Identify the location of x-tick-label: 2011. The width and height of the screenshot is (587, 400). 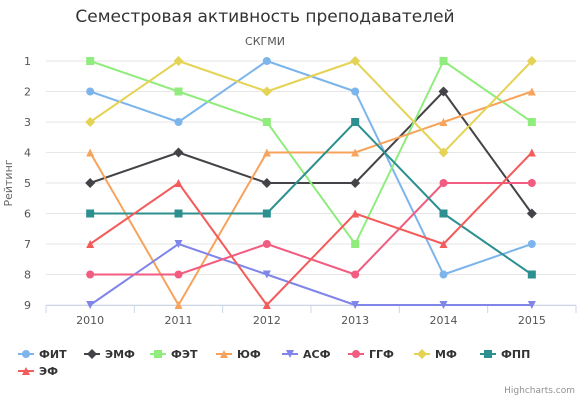
(179, 320).